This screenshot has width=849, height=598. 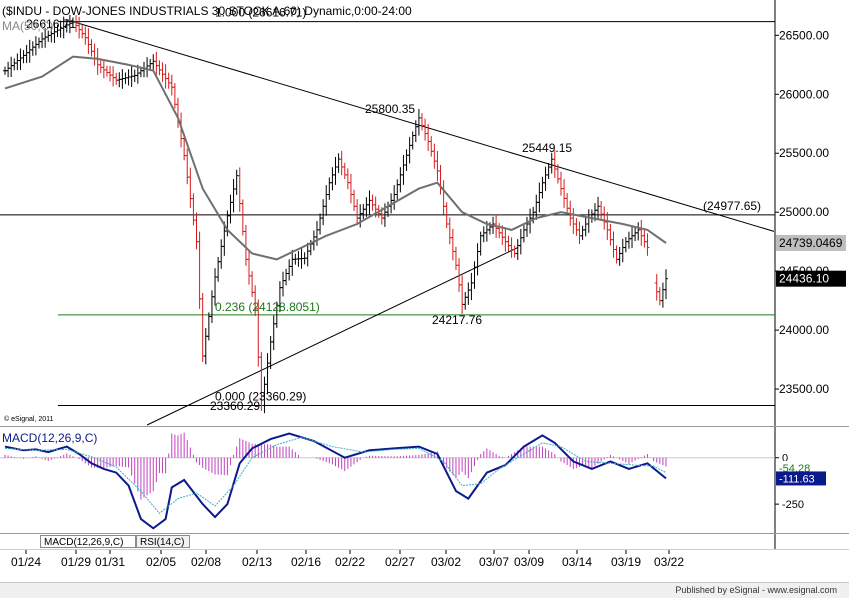 What do you see at coordinates (457, 320) in the screenshot?
I see `swing-annotation: 24217.76` at bounding box center [457, 320].